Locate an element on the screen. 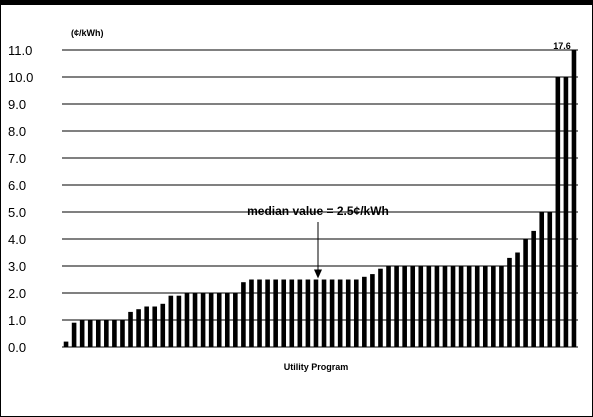 The width and height of the screenshot is (593, 417). y-tick-label: 9.0 is located at coordinates (17, 104).